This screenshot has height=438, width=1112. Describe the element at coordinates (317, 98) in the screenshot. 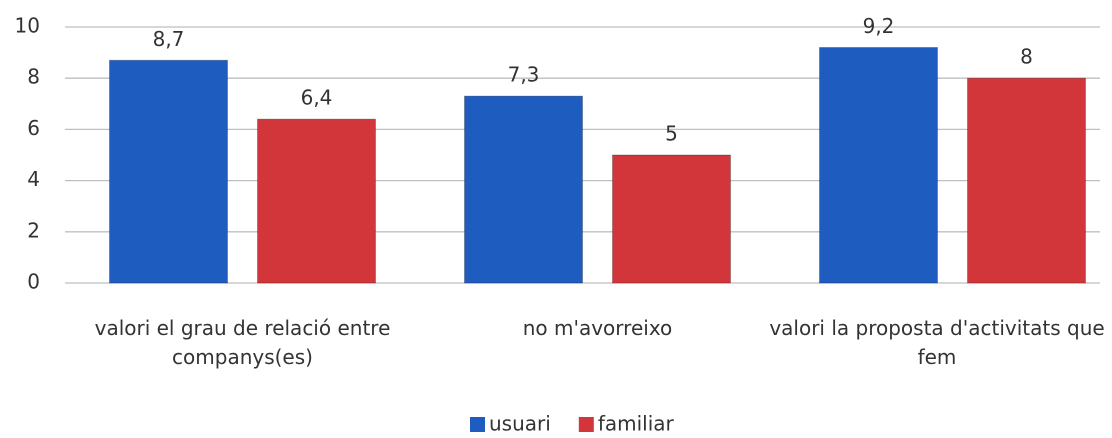

I see `value-label: 6,4` at that location.